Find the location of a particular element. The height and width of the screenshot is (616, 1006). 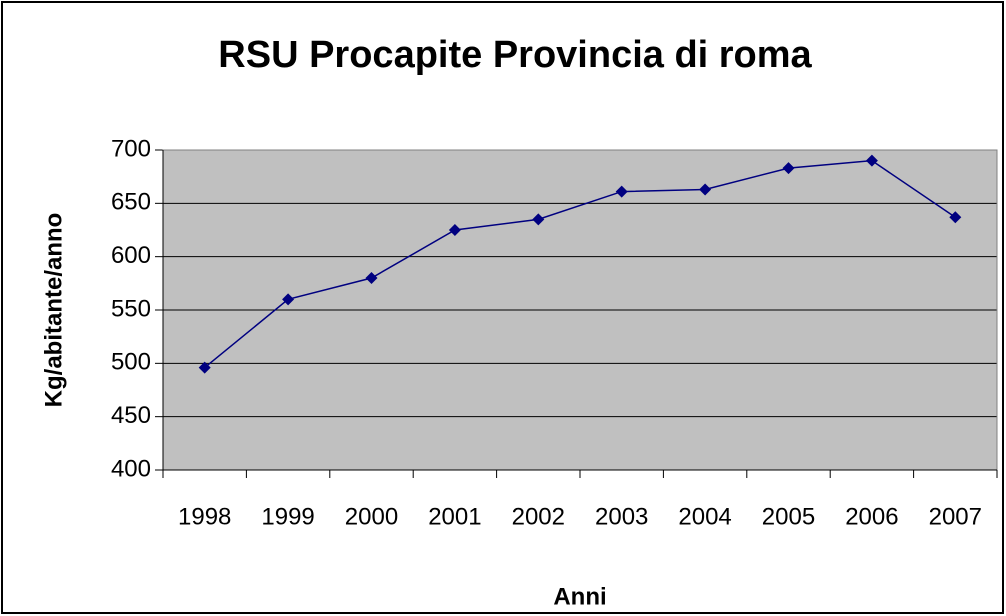

x-tick-label: 2000 is located at coordinates (371, 516).